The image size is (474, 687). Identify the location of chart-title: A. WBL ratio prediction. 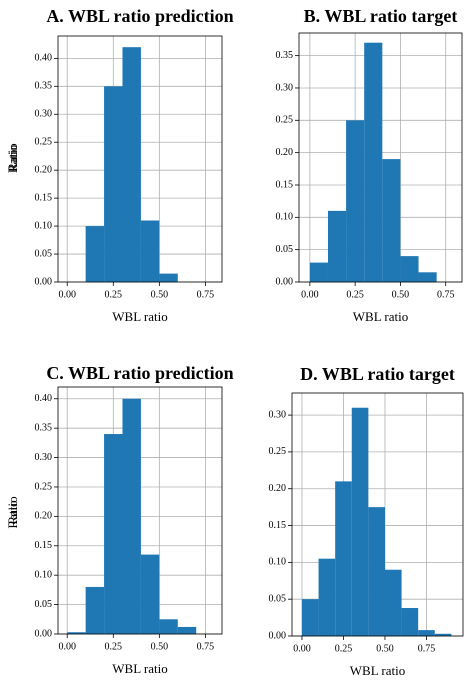
(139, 16).